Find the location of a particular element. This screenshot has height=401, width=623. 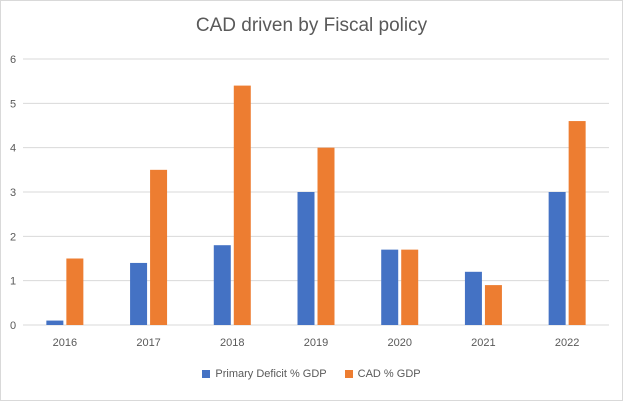

bar-primary-deficit-2020 is located at coordinates (390, 287).